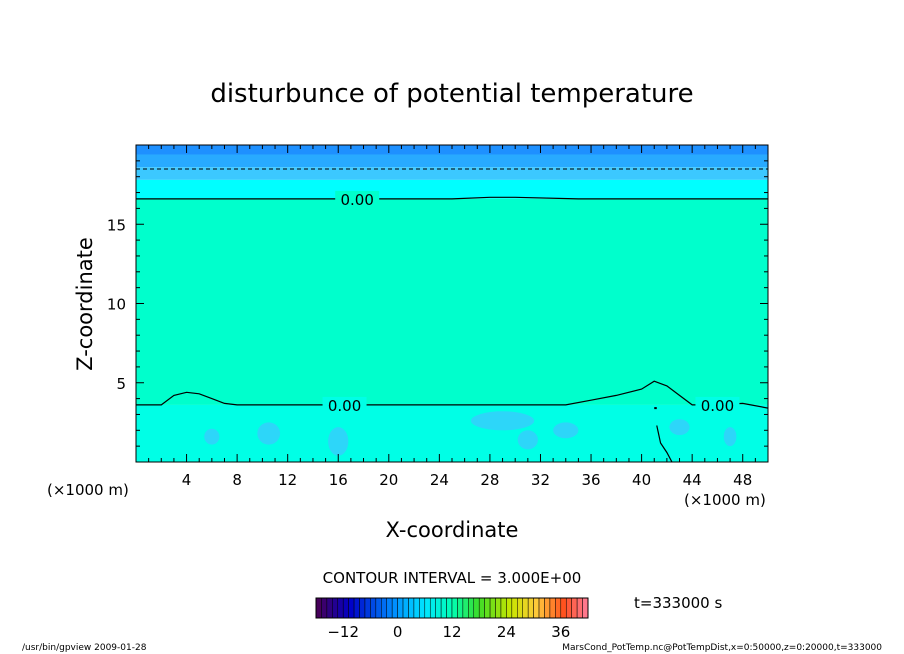  What do you see at coordinates (88, 490) in the screenshot?
I see `x-unit-left: (×1000 m)` at bounding box center [88, 490].